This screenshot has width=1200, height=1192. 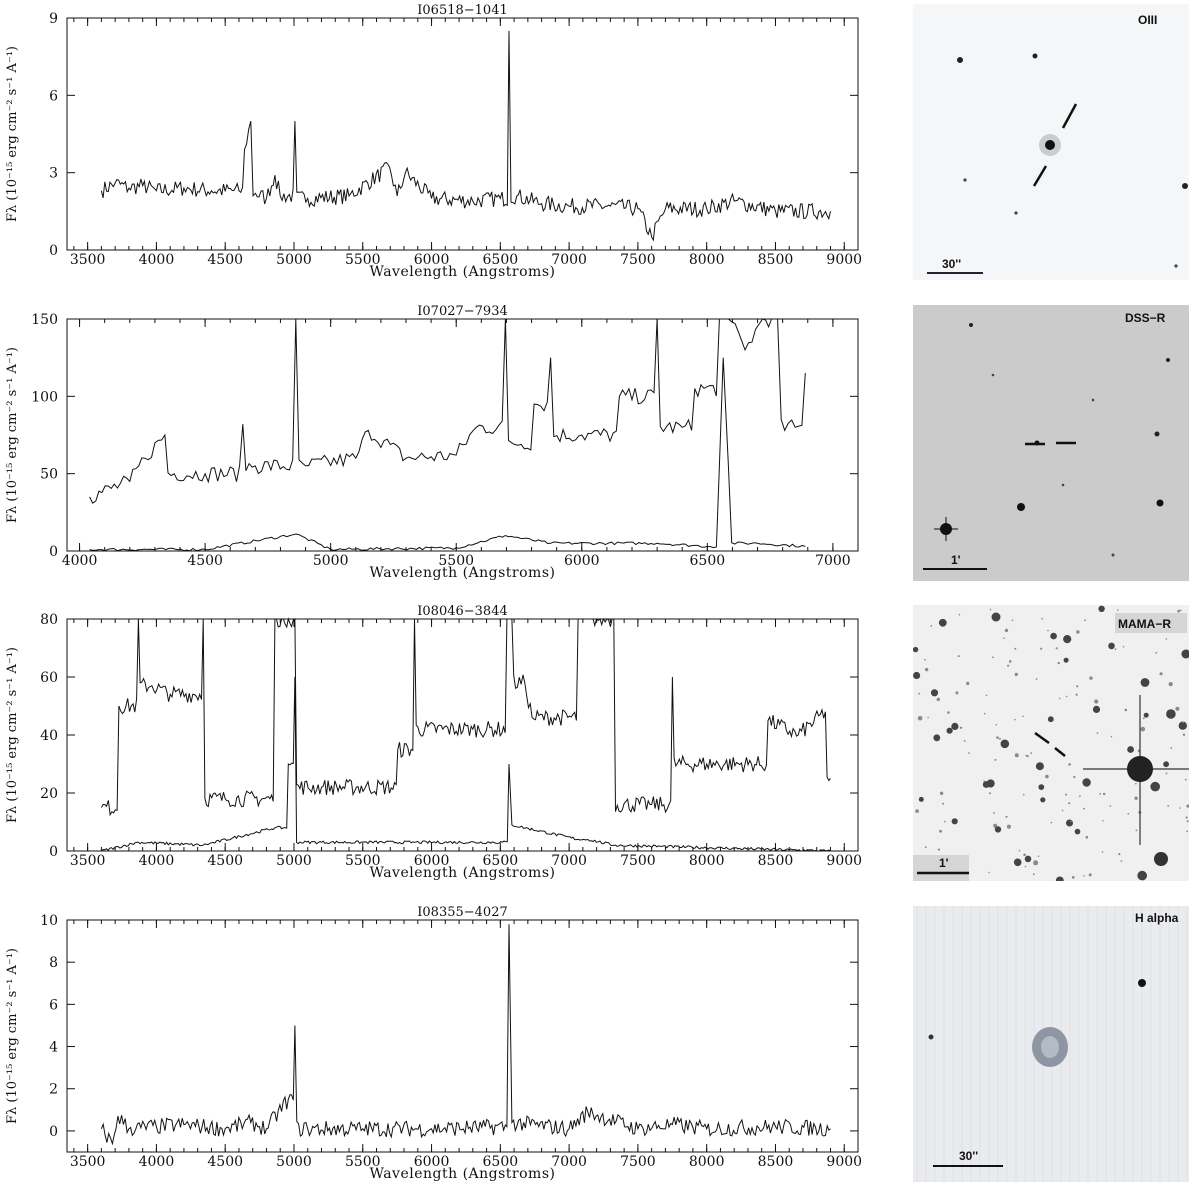 What do you see at coordinates (53, 1048) in the screenshot?
I see `y-tick-label: 4` at bounding box center [53, 1048].